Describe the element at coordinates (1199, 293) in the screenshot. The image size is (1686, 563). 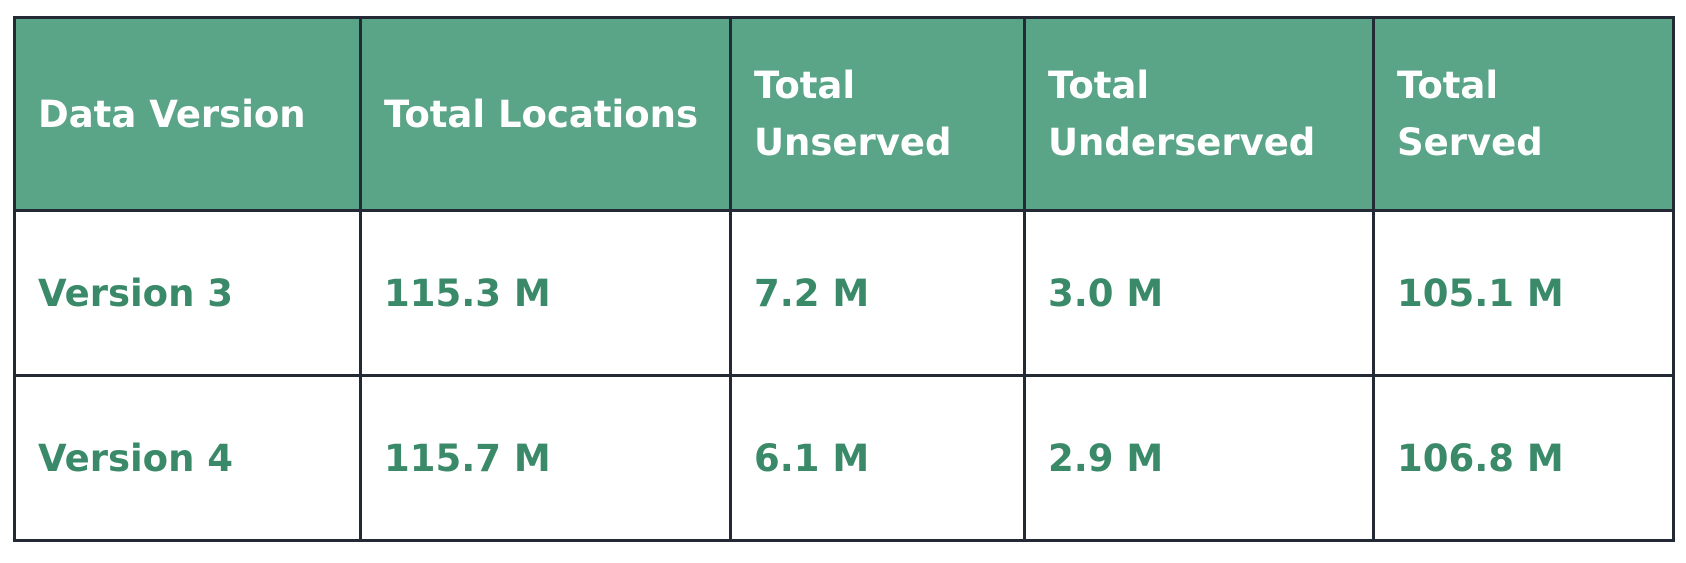
I see `cell: 3.0 M` at that location.